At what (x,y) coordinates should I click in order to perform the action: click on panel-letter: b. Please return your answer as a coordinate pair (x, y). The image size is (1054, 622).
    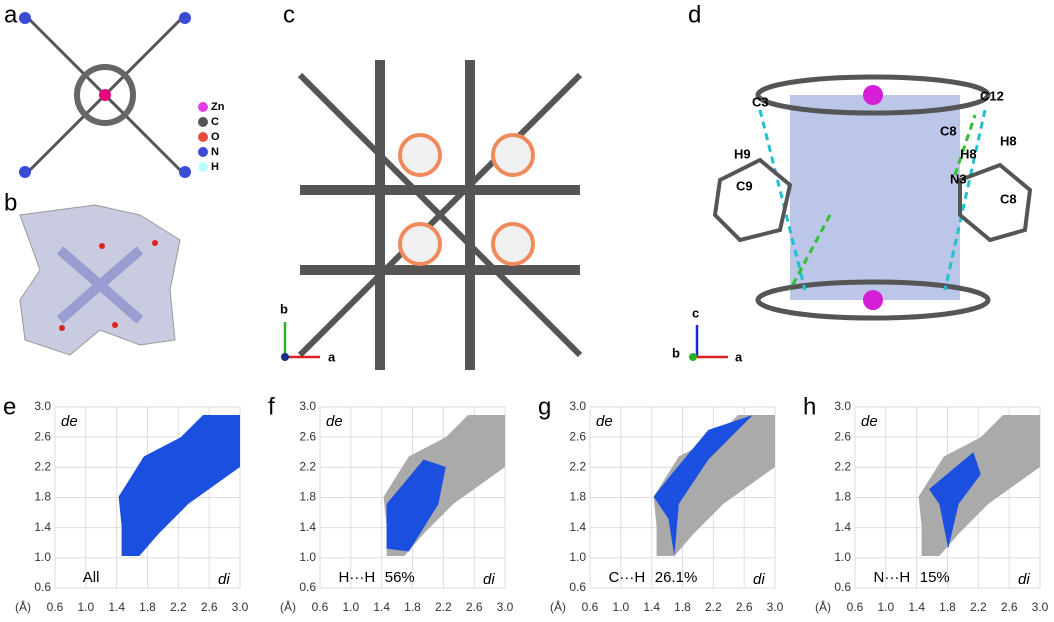
    Looking at the image, I should click on (10, 202).